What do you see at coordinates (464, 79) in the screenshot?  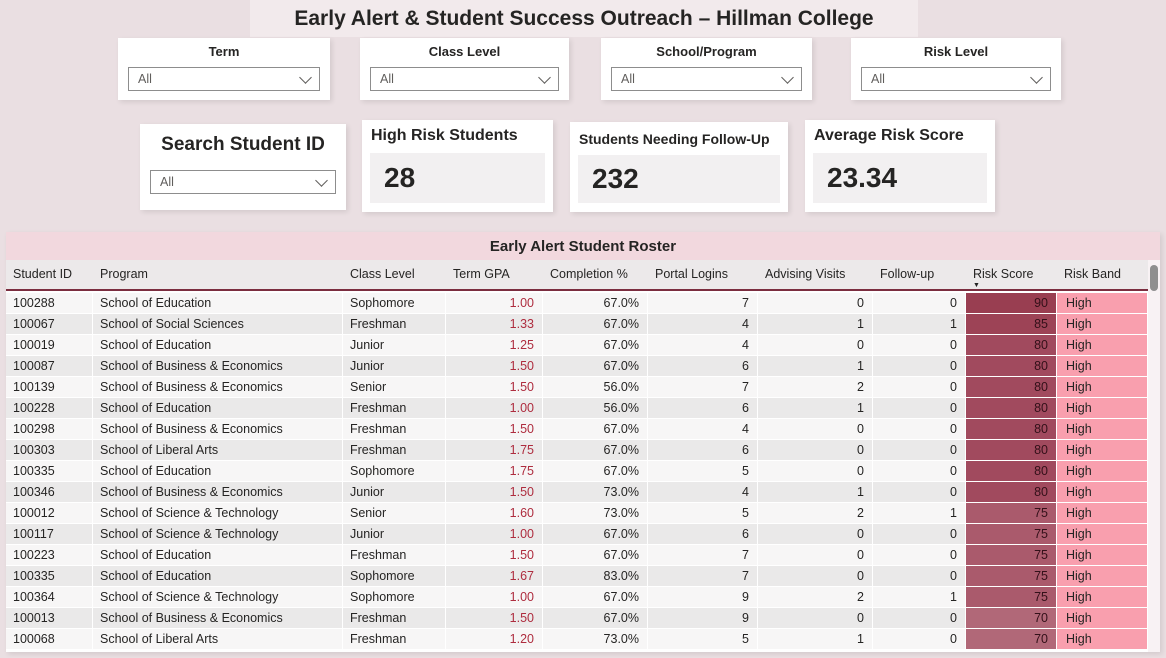 I see `class-level-filter-dropdown: All` at bounding box center [464, 79].